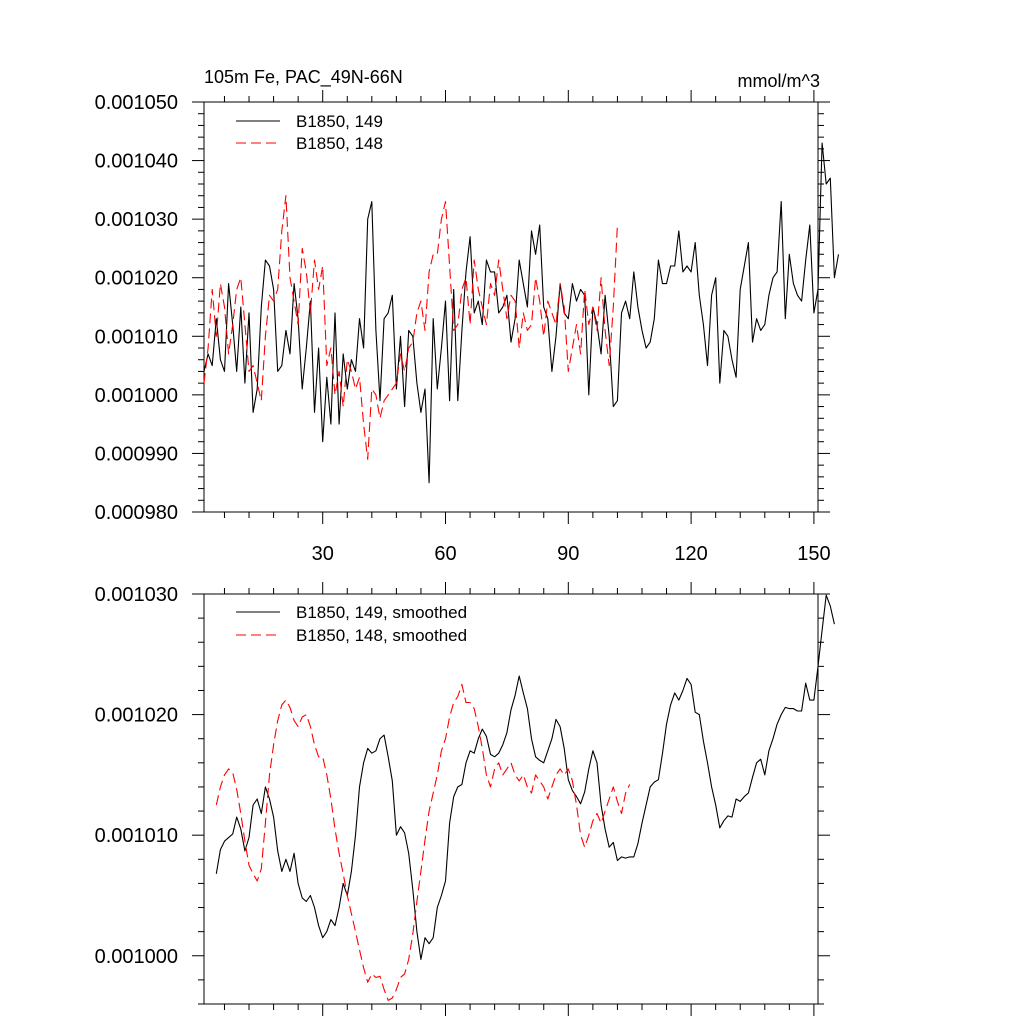 Image resolution: width=1024 pixels, height=1029 pixels. What do you see at coordinates (690, 554) in the screenshot?
I see `x-tick-label: 120` at bounding box center [690, 554].